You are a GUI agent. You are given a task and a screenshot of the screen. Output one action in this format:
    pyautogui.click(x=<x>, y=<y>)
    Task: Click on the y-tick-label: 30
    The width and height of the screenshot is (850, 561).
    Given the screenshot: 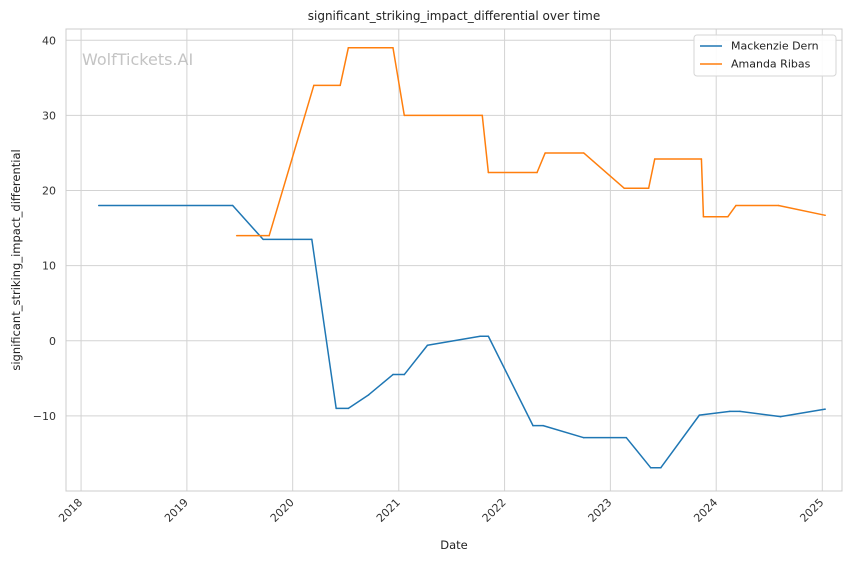 What is the action you would take?
    pyautogui.click(x=49, y=115)
    